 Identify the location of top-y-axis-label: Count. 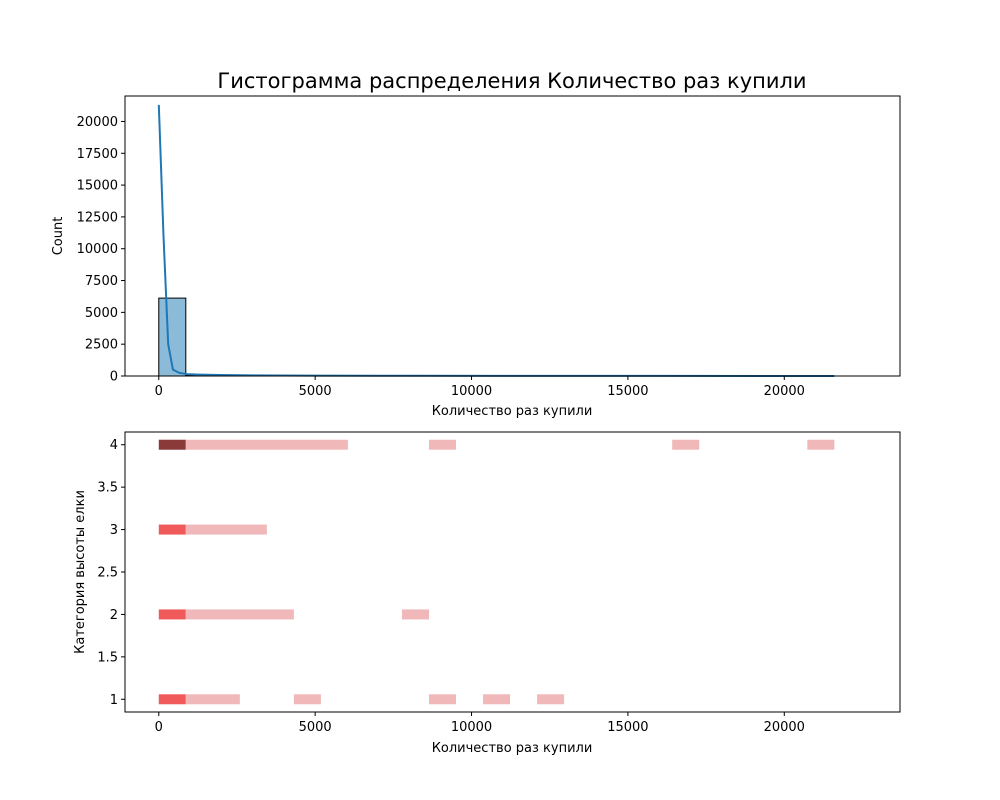
(58, 236).